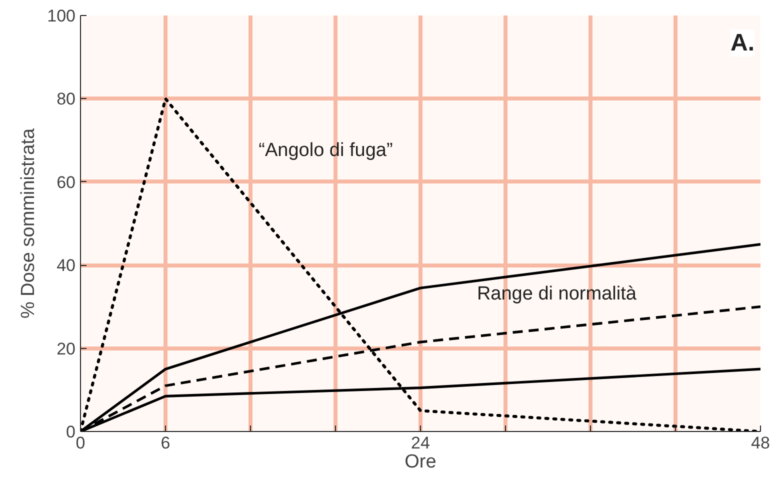 The image size is (781, 479). I want to click on y-tick-label: 80, so click(66, 99).